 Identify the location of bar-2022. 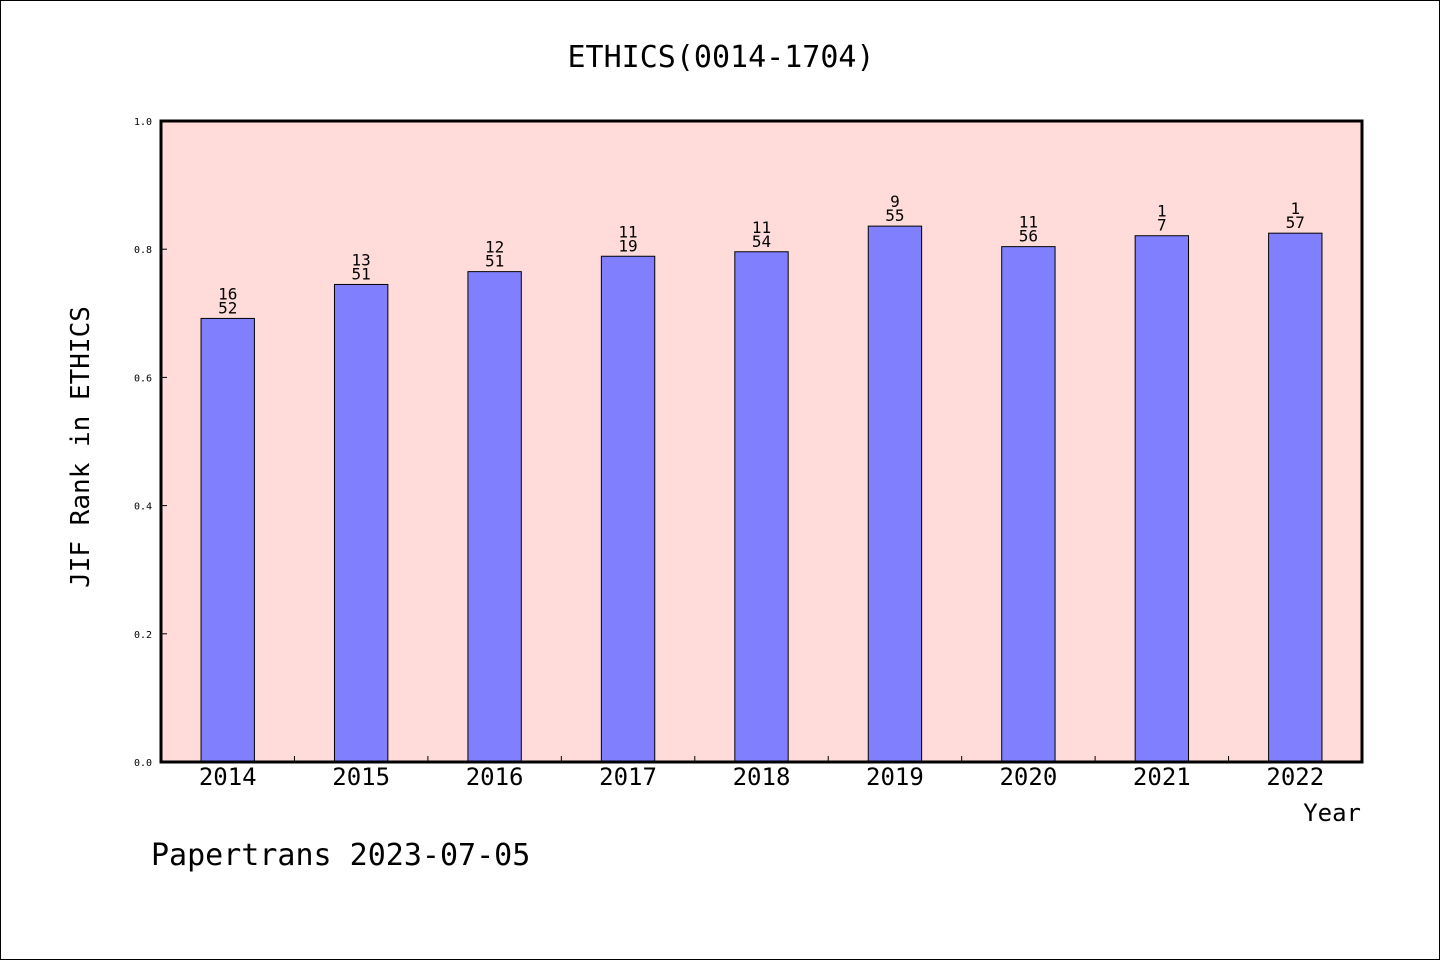
(1295, 497).